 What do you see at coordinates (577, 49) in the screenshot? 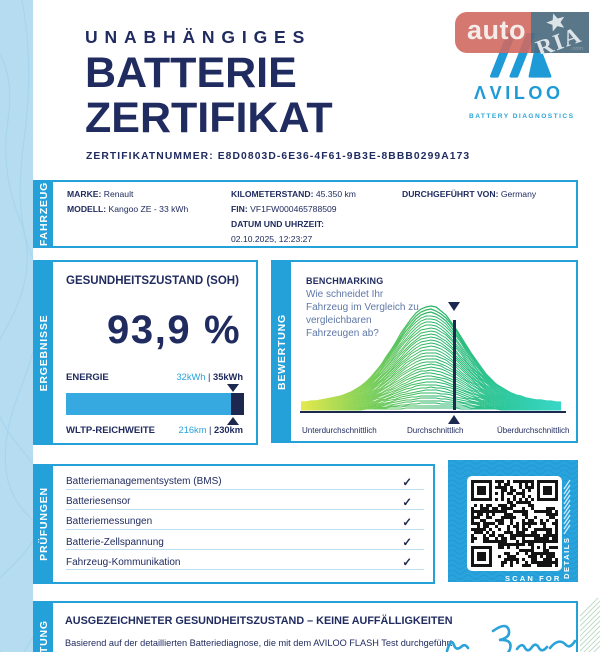
I see `svg-text: .com` at bounding box center [577, 49].